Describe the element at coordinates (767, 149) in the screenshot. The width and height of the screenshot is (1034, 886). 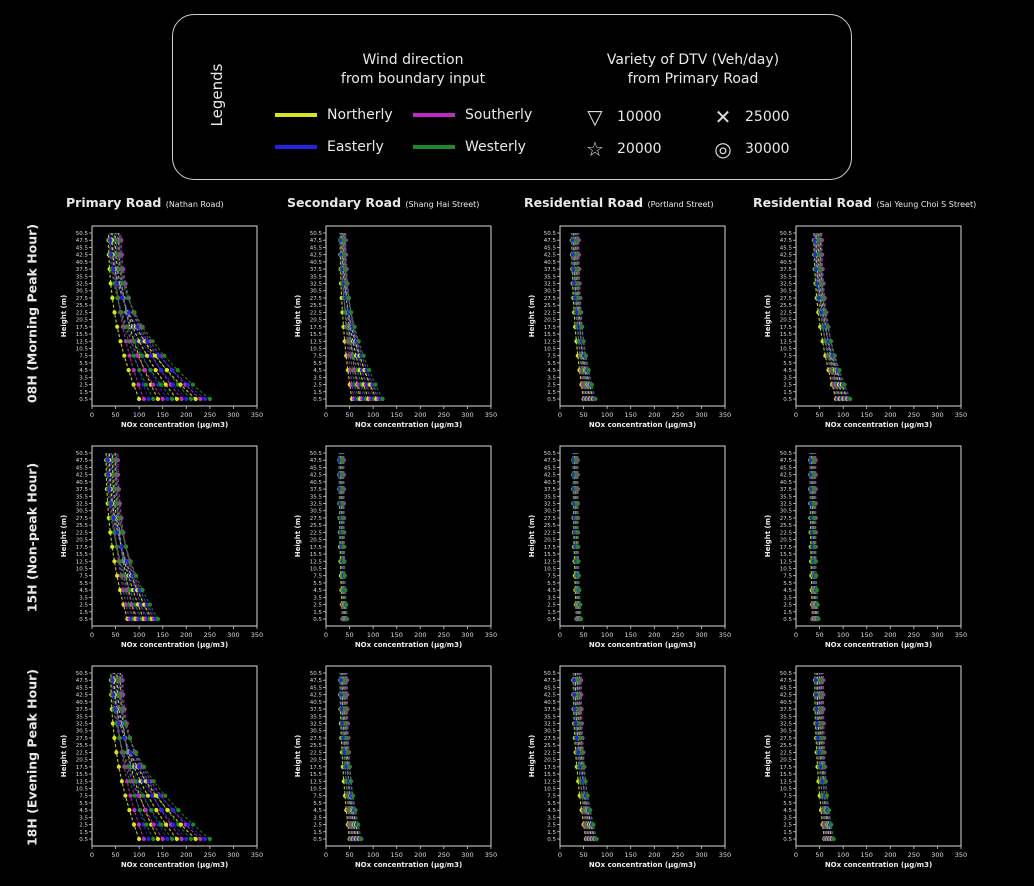
I see `dtv-30000-label: 30000` at that location.